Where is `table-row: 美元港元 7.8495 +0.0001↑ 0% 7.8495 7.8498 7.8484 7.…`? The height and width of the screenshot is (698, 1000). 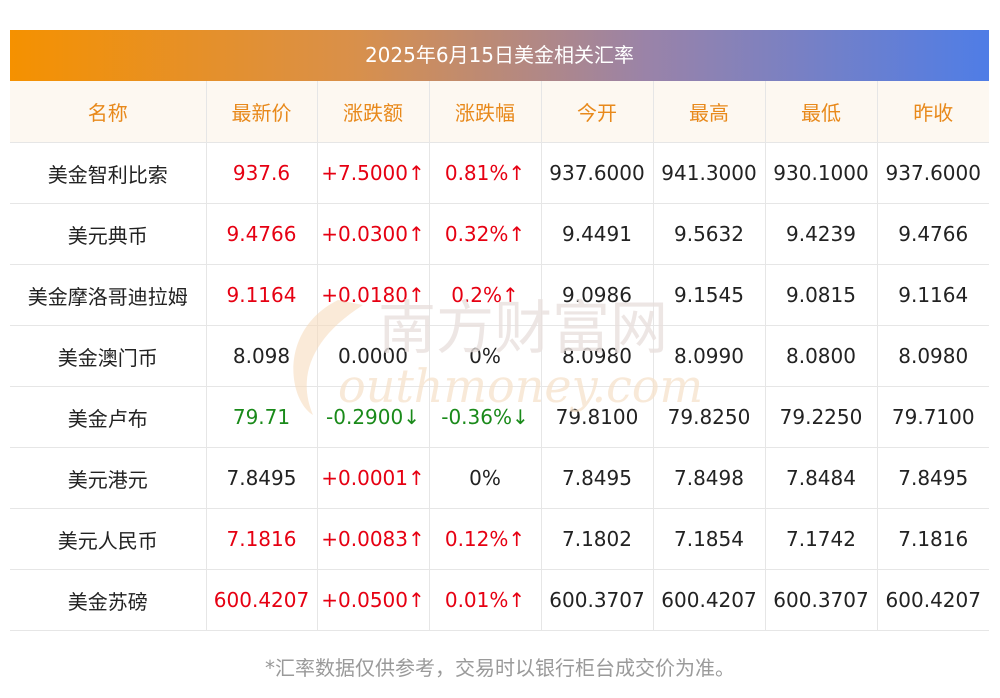
table-row: 美元港元 7.8495 +0.0001↑ 0% 7.8495 7.8498 7.8484 7.… is located at coordinates (499, 478).